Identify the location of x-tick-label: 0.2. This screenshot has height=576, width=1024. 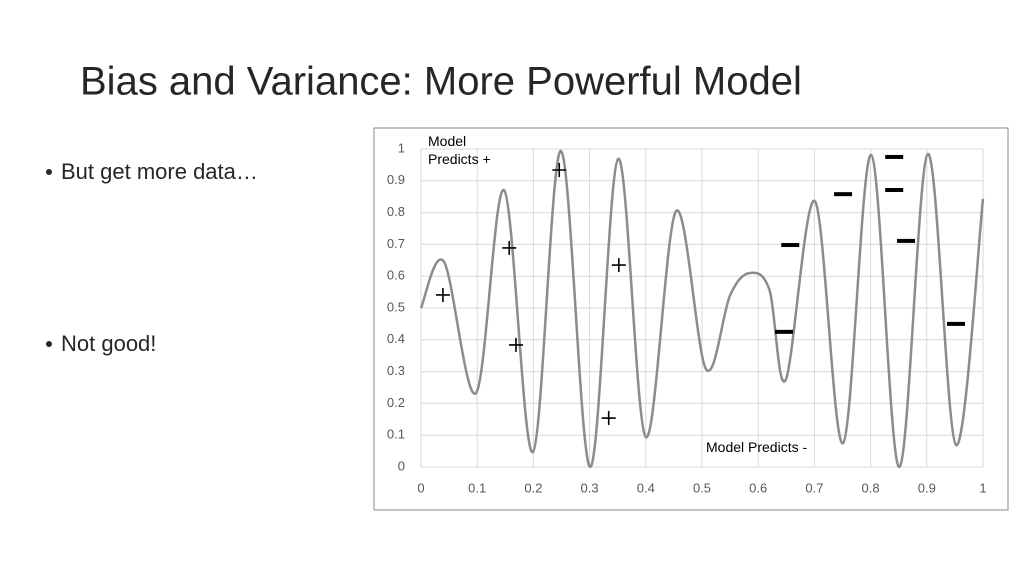
(533, 487).